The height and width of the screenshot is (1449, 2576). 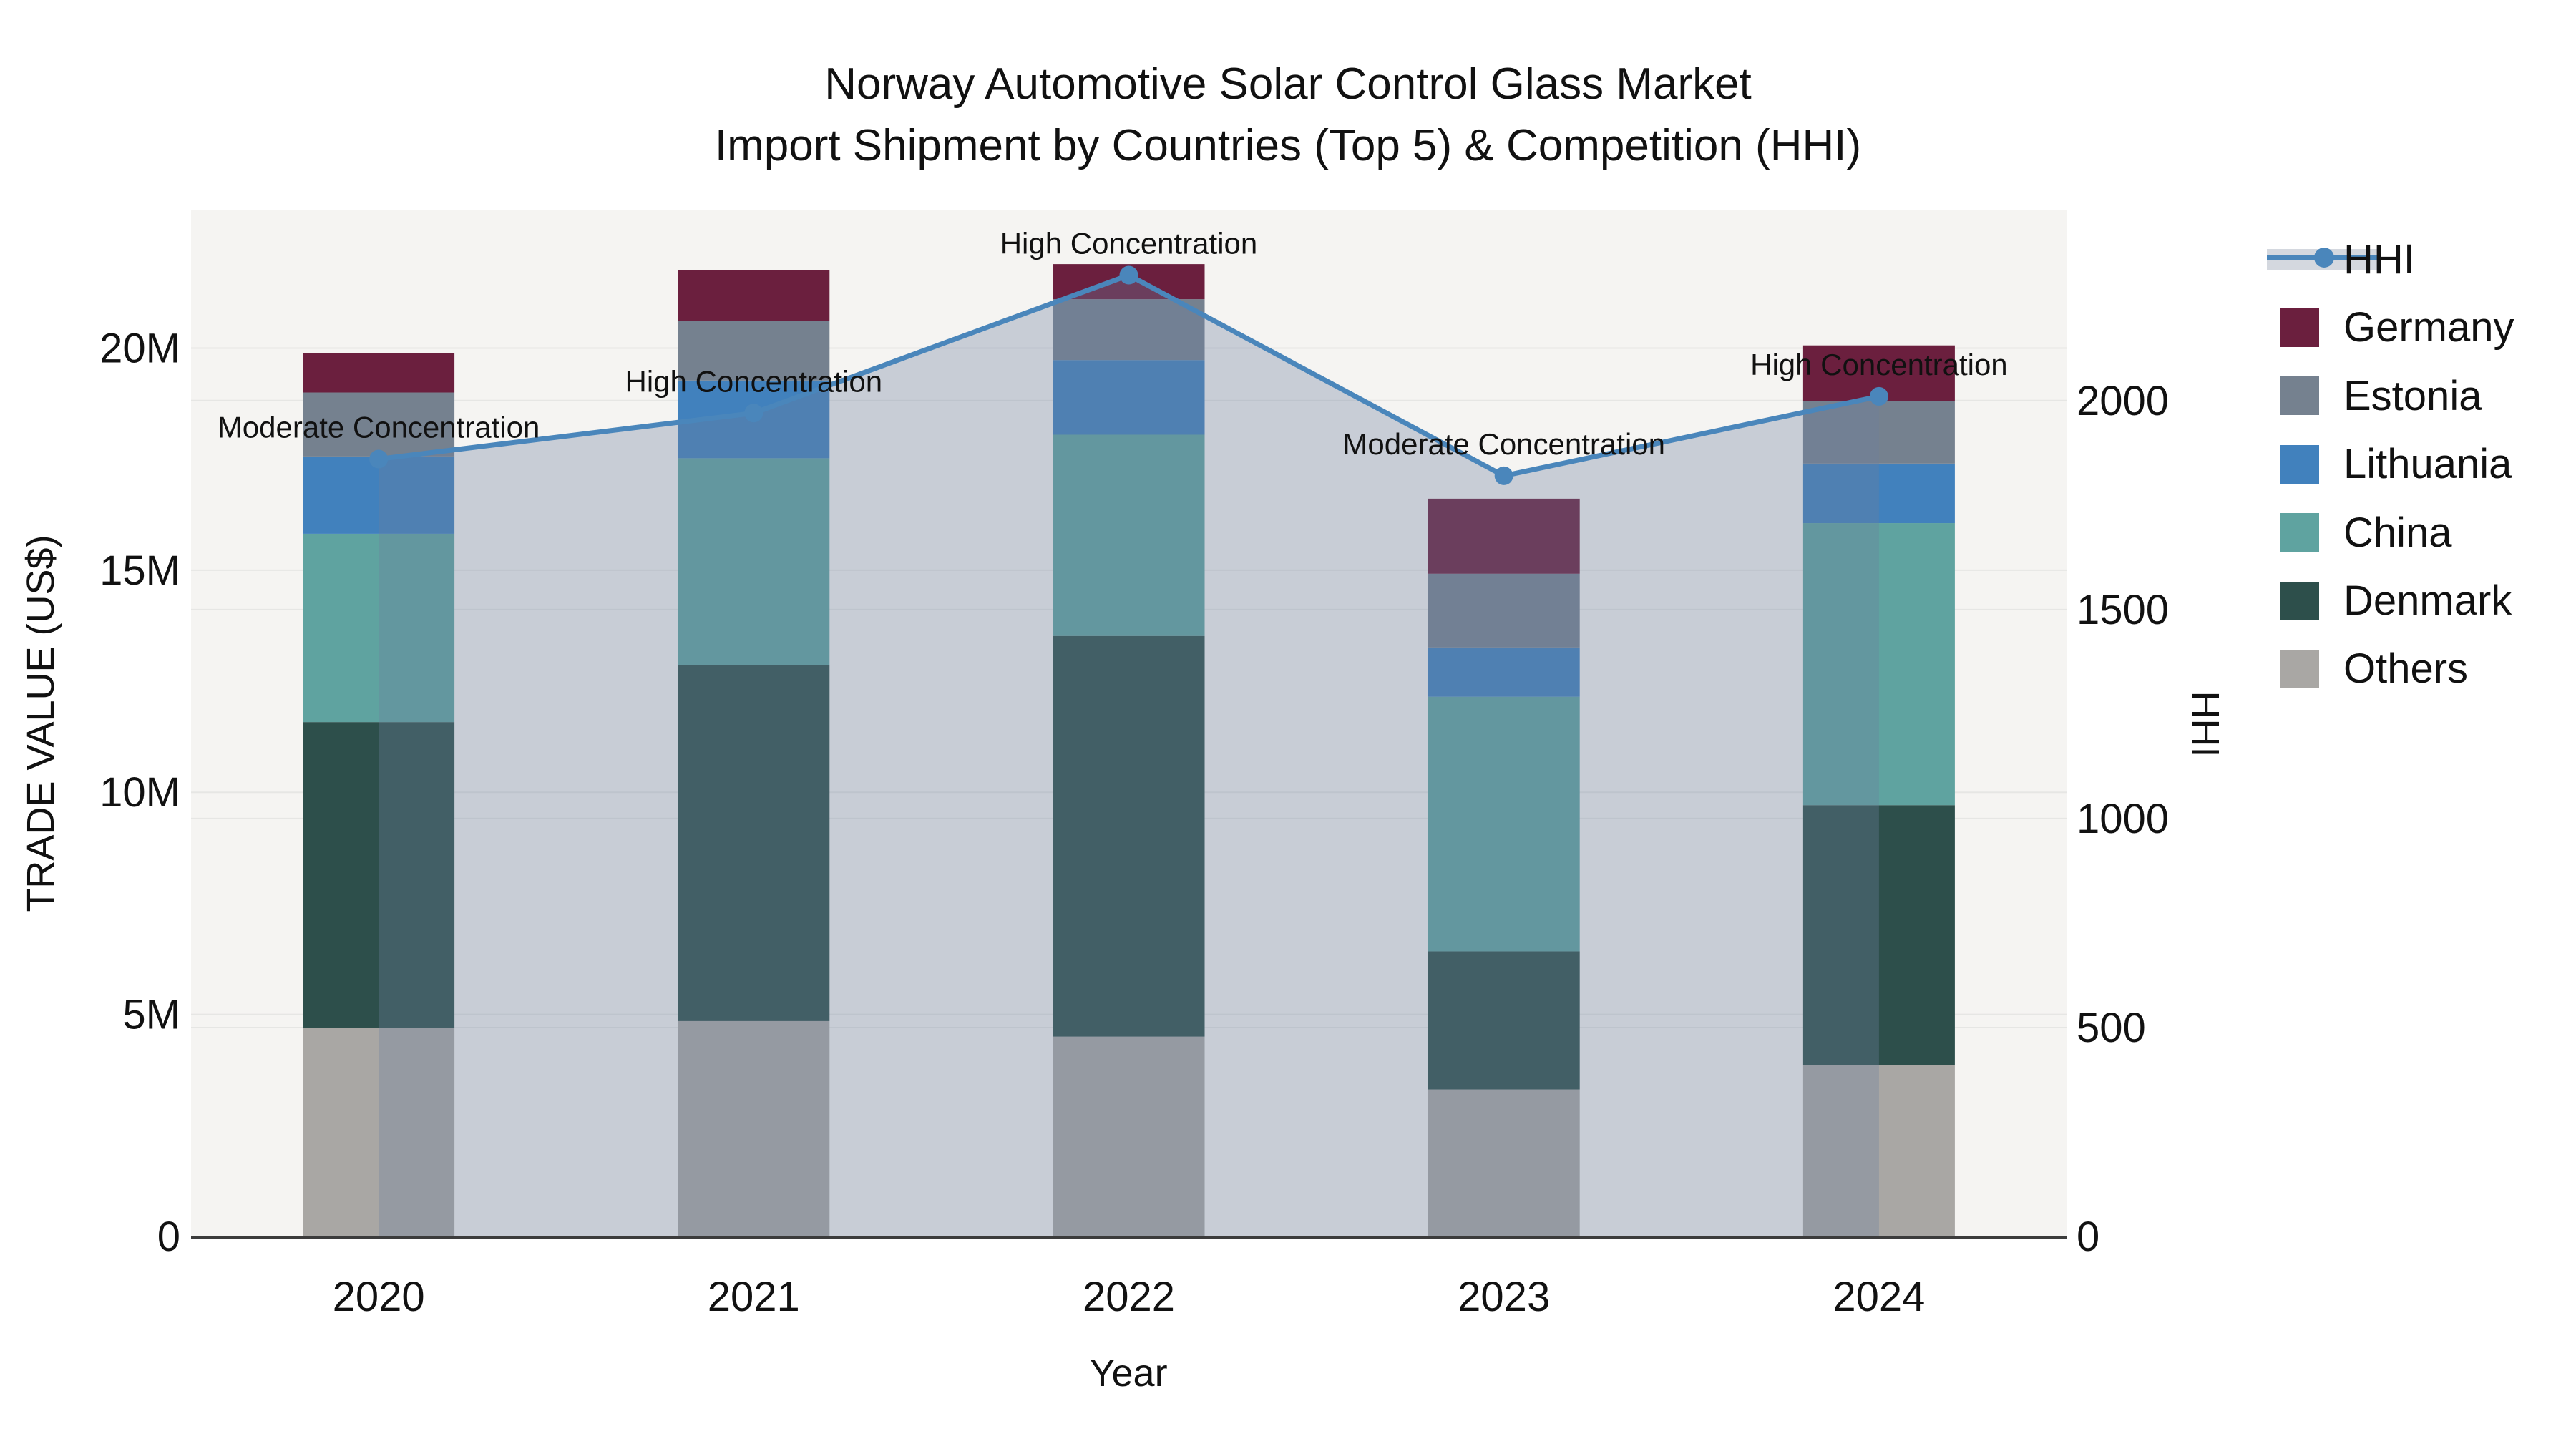 I want to click on legend-label-estonia: Estonia, so click(x=2412, y=395).